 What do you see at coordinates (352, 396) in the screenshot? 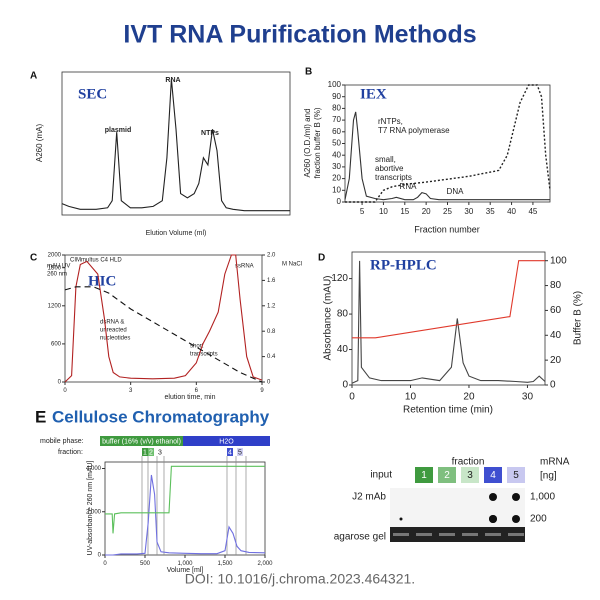
I see `x-tick-label: 0` at bounding box center [352, 396].